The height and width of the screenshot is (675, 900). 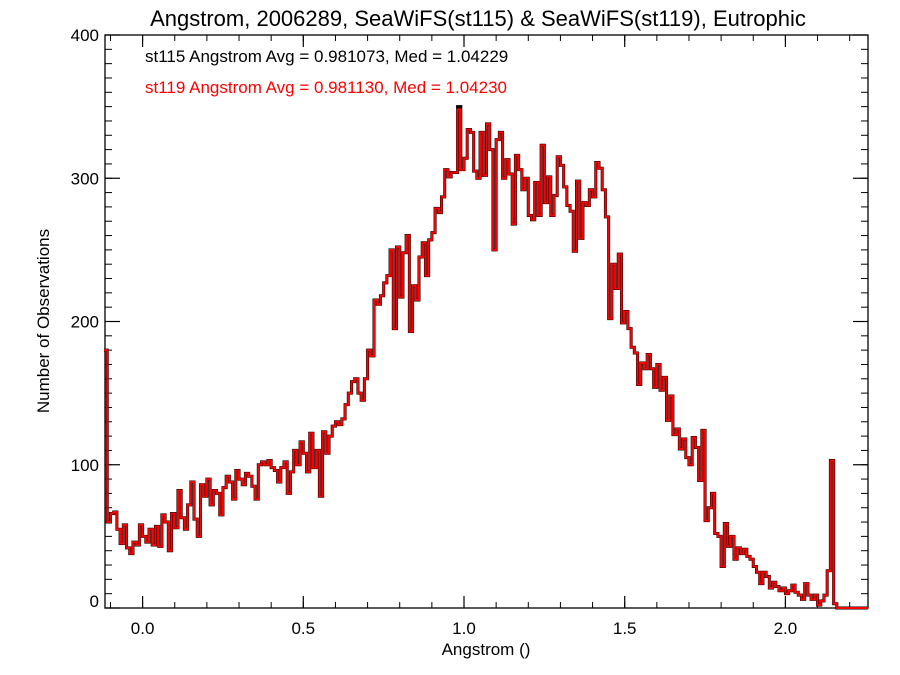 I want to click on x-tick-label: 0.5, so click(x=303, y=628).